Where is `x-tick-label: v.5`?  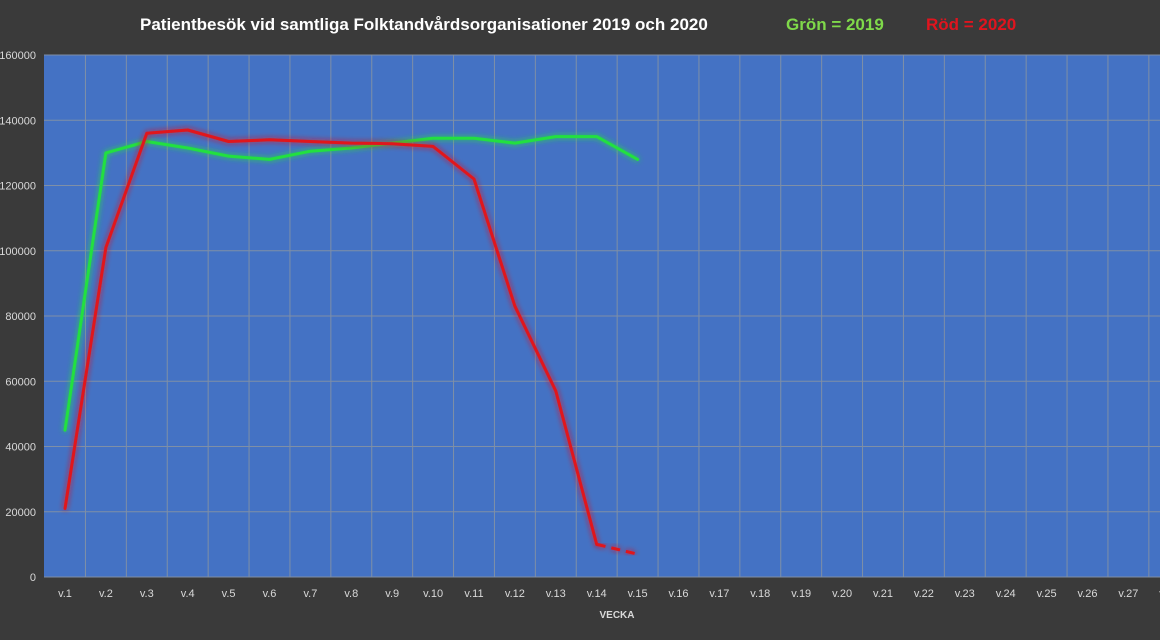 x-tick-label: v.5 is located at coordinates (229, 594).